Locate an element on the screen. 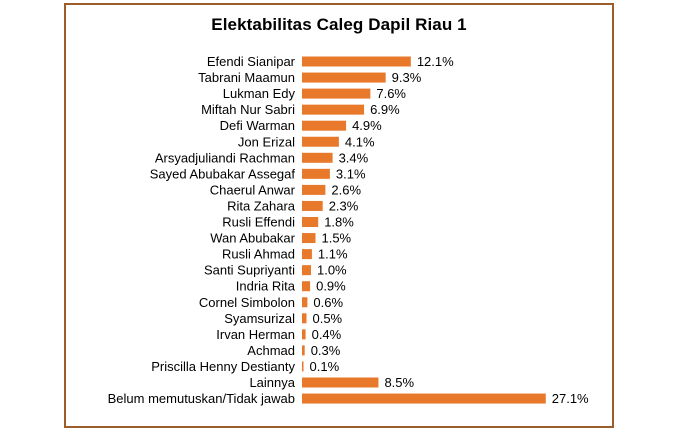  category-label: Lukman Edy is located at coordinates (259, 93).